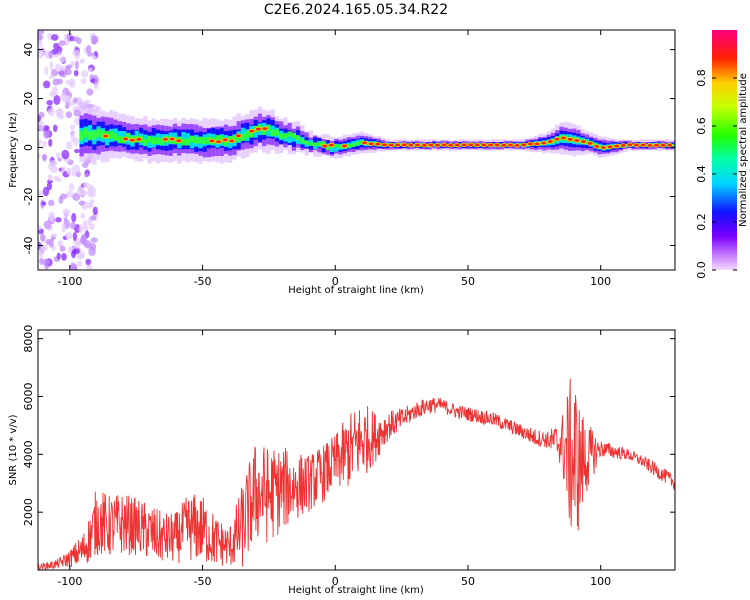 This screenshot has width=750, height=600. Describe the element at coordinates (203, 581) in the screenshot. I see `snr-x-tick-label: -50` at that location.